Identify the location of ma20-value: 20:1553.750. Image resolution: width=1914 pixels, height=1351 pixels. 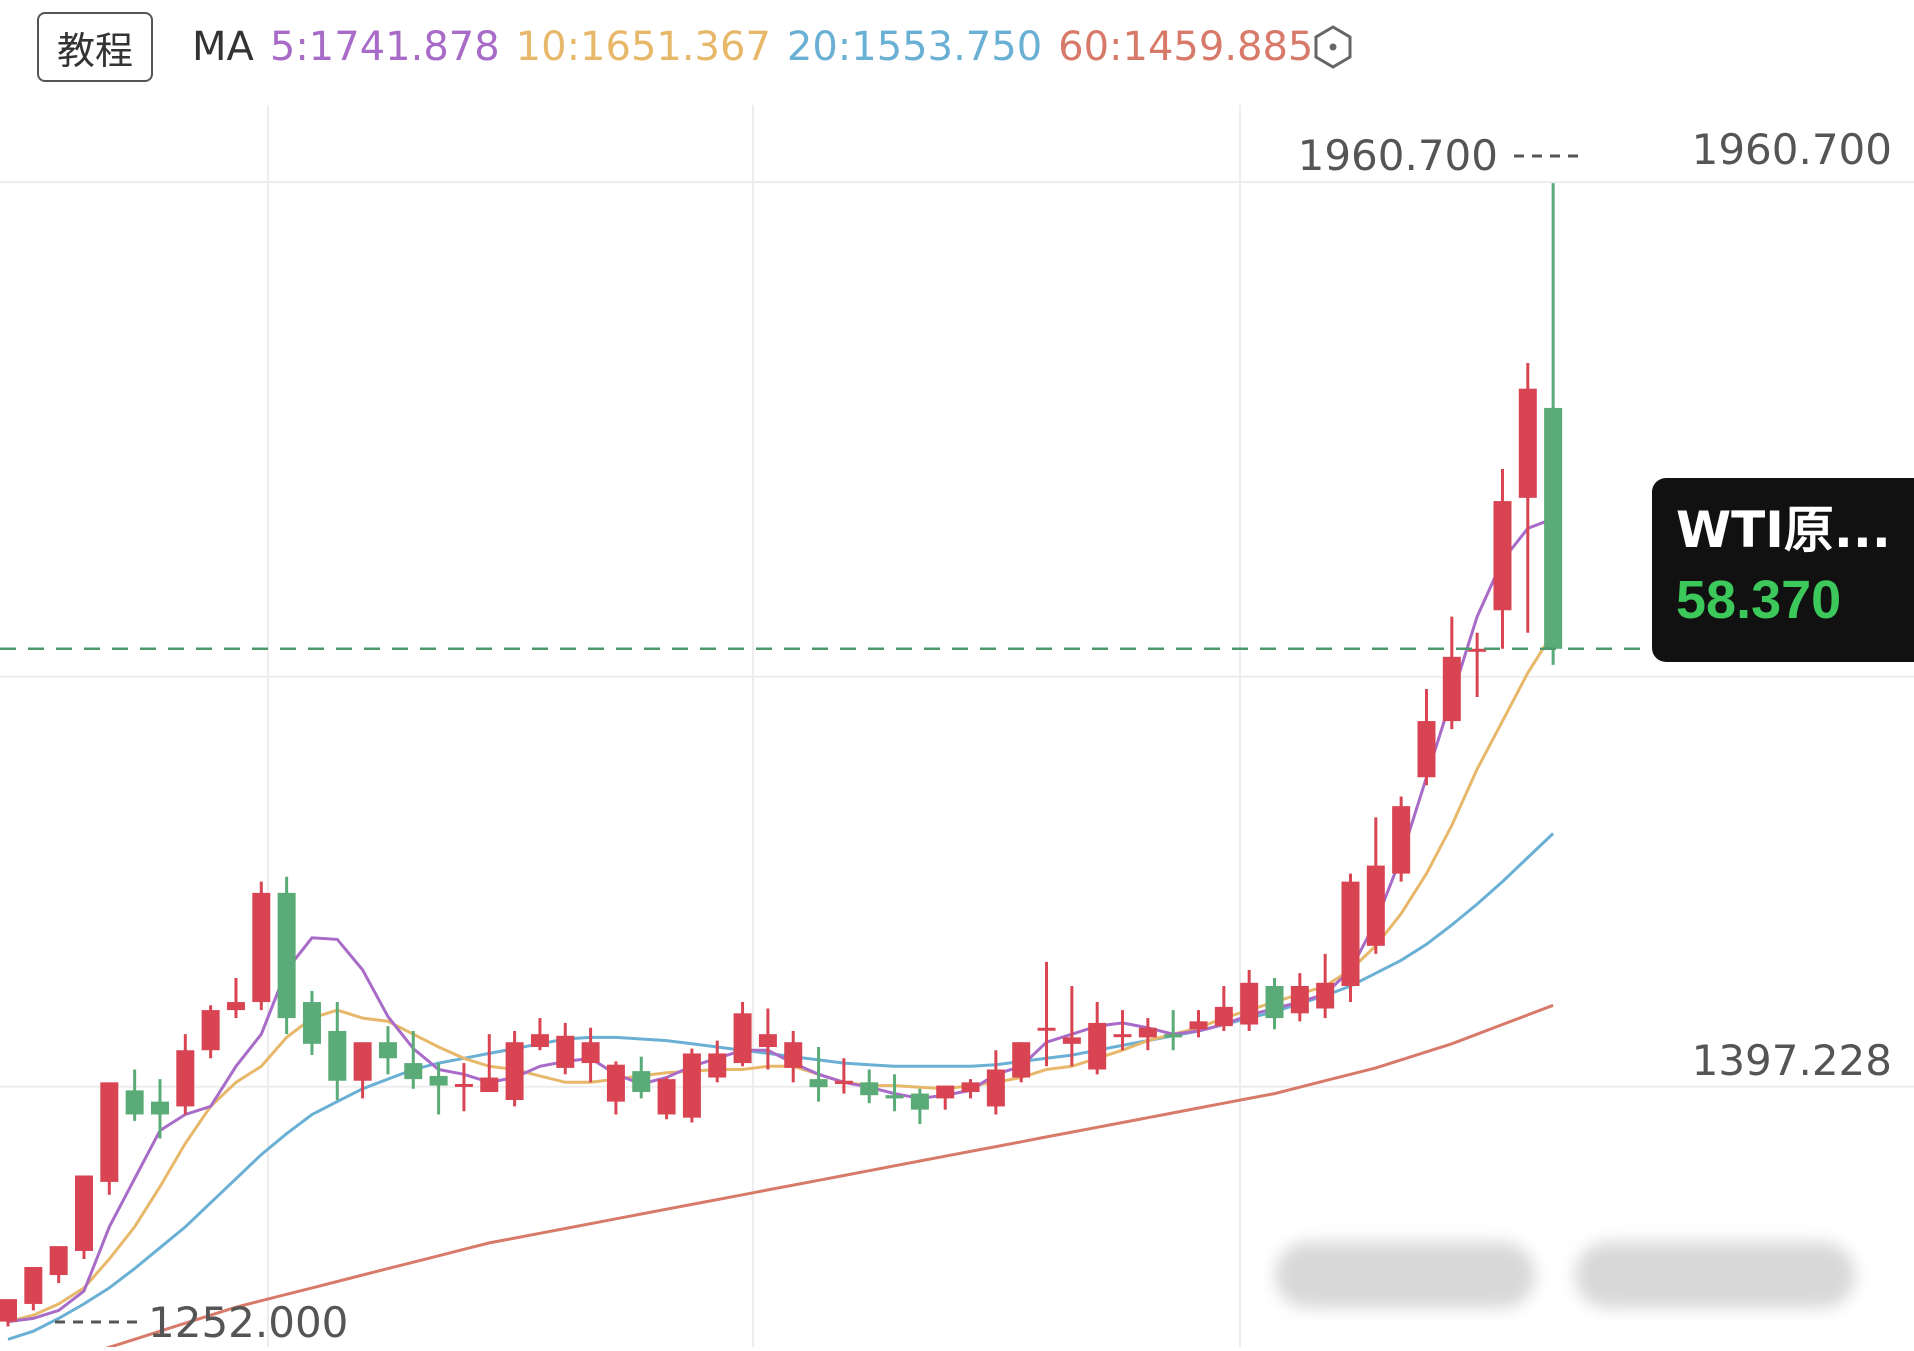
(914, 47).